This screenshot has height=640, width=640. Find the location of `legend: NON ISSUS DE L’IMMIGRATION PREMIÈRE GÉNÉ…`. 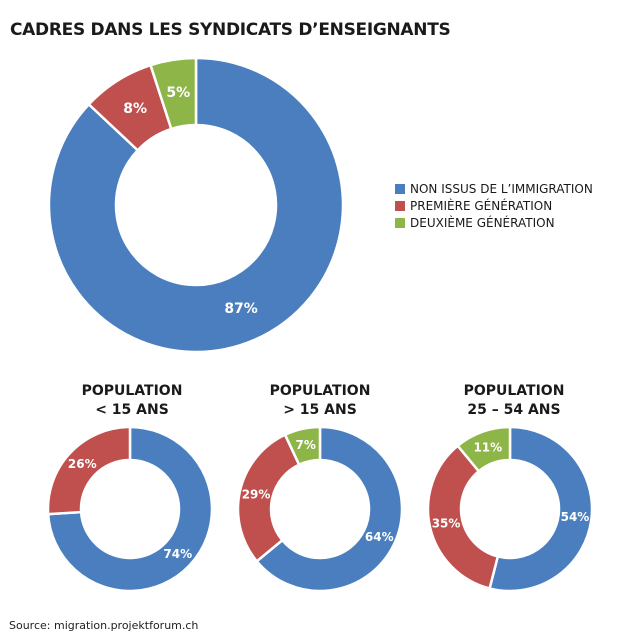

legend: NON ISSUS DE L’IMMIGRATION PREMIÈRE GÉNÉ… is located at coordinates (494, 205).